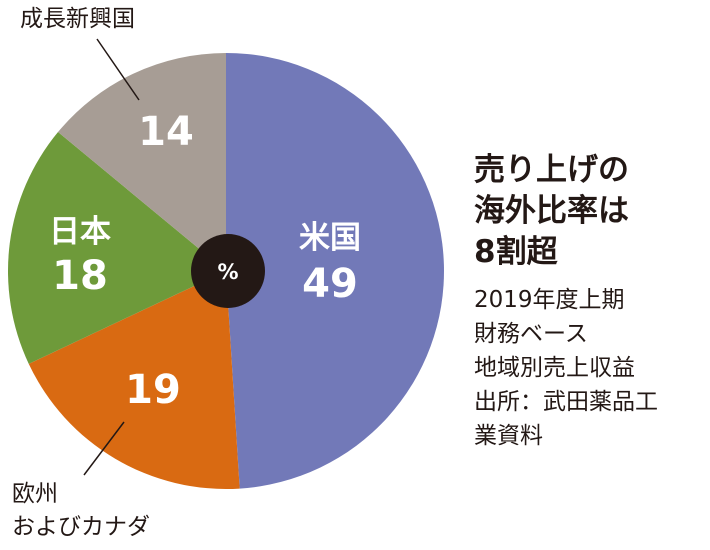 The width and height of the screenshot is (710, 550). Describe the element at coordinates (35, 494) in the screenshot. I see `callout-label-europe-canada-line-1: 欧州` at that location.